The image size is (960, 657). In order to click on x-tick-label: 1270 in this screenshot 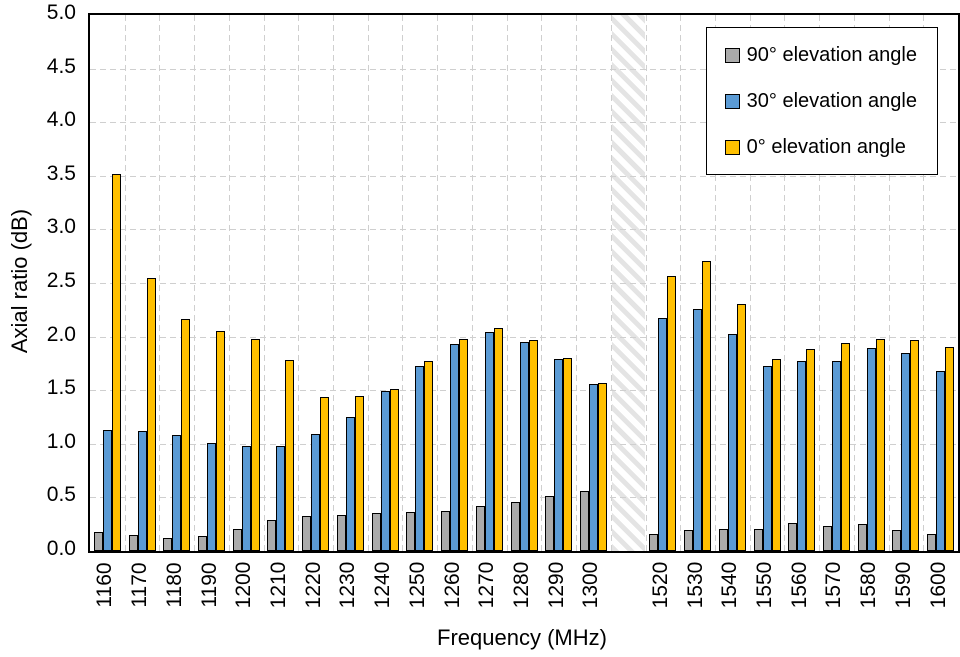, I will do `click(487, 585)`.